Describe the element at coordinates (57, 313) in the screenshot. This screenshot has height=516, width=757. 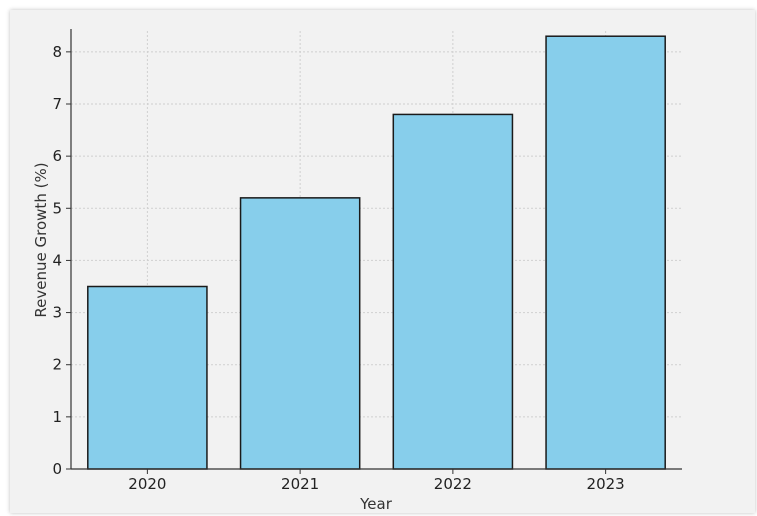
I see `y-tick-label: 3` at that location.